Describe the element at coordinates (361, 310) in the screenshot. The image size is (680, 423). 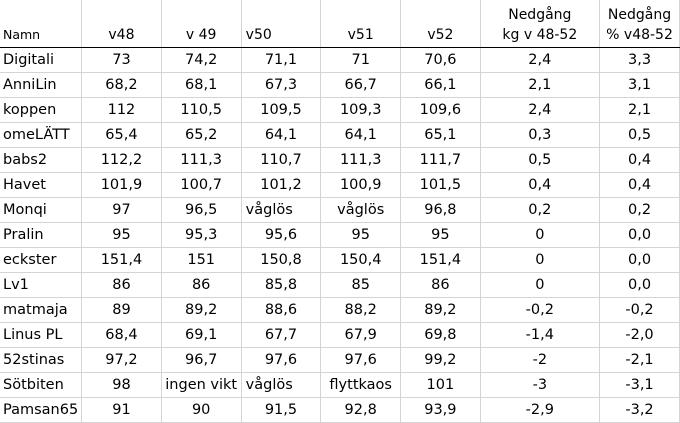
I see `cell-v51: 88,2` at that location.